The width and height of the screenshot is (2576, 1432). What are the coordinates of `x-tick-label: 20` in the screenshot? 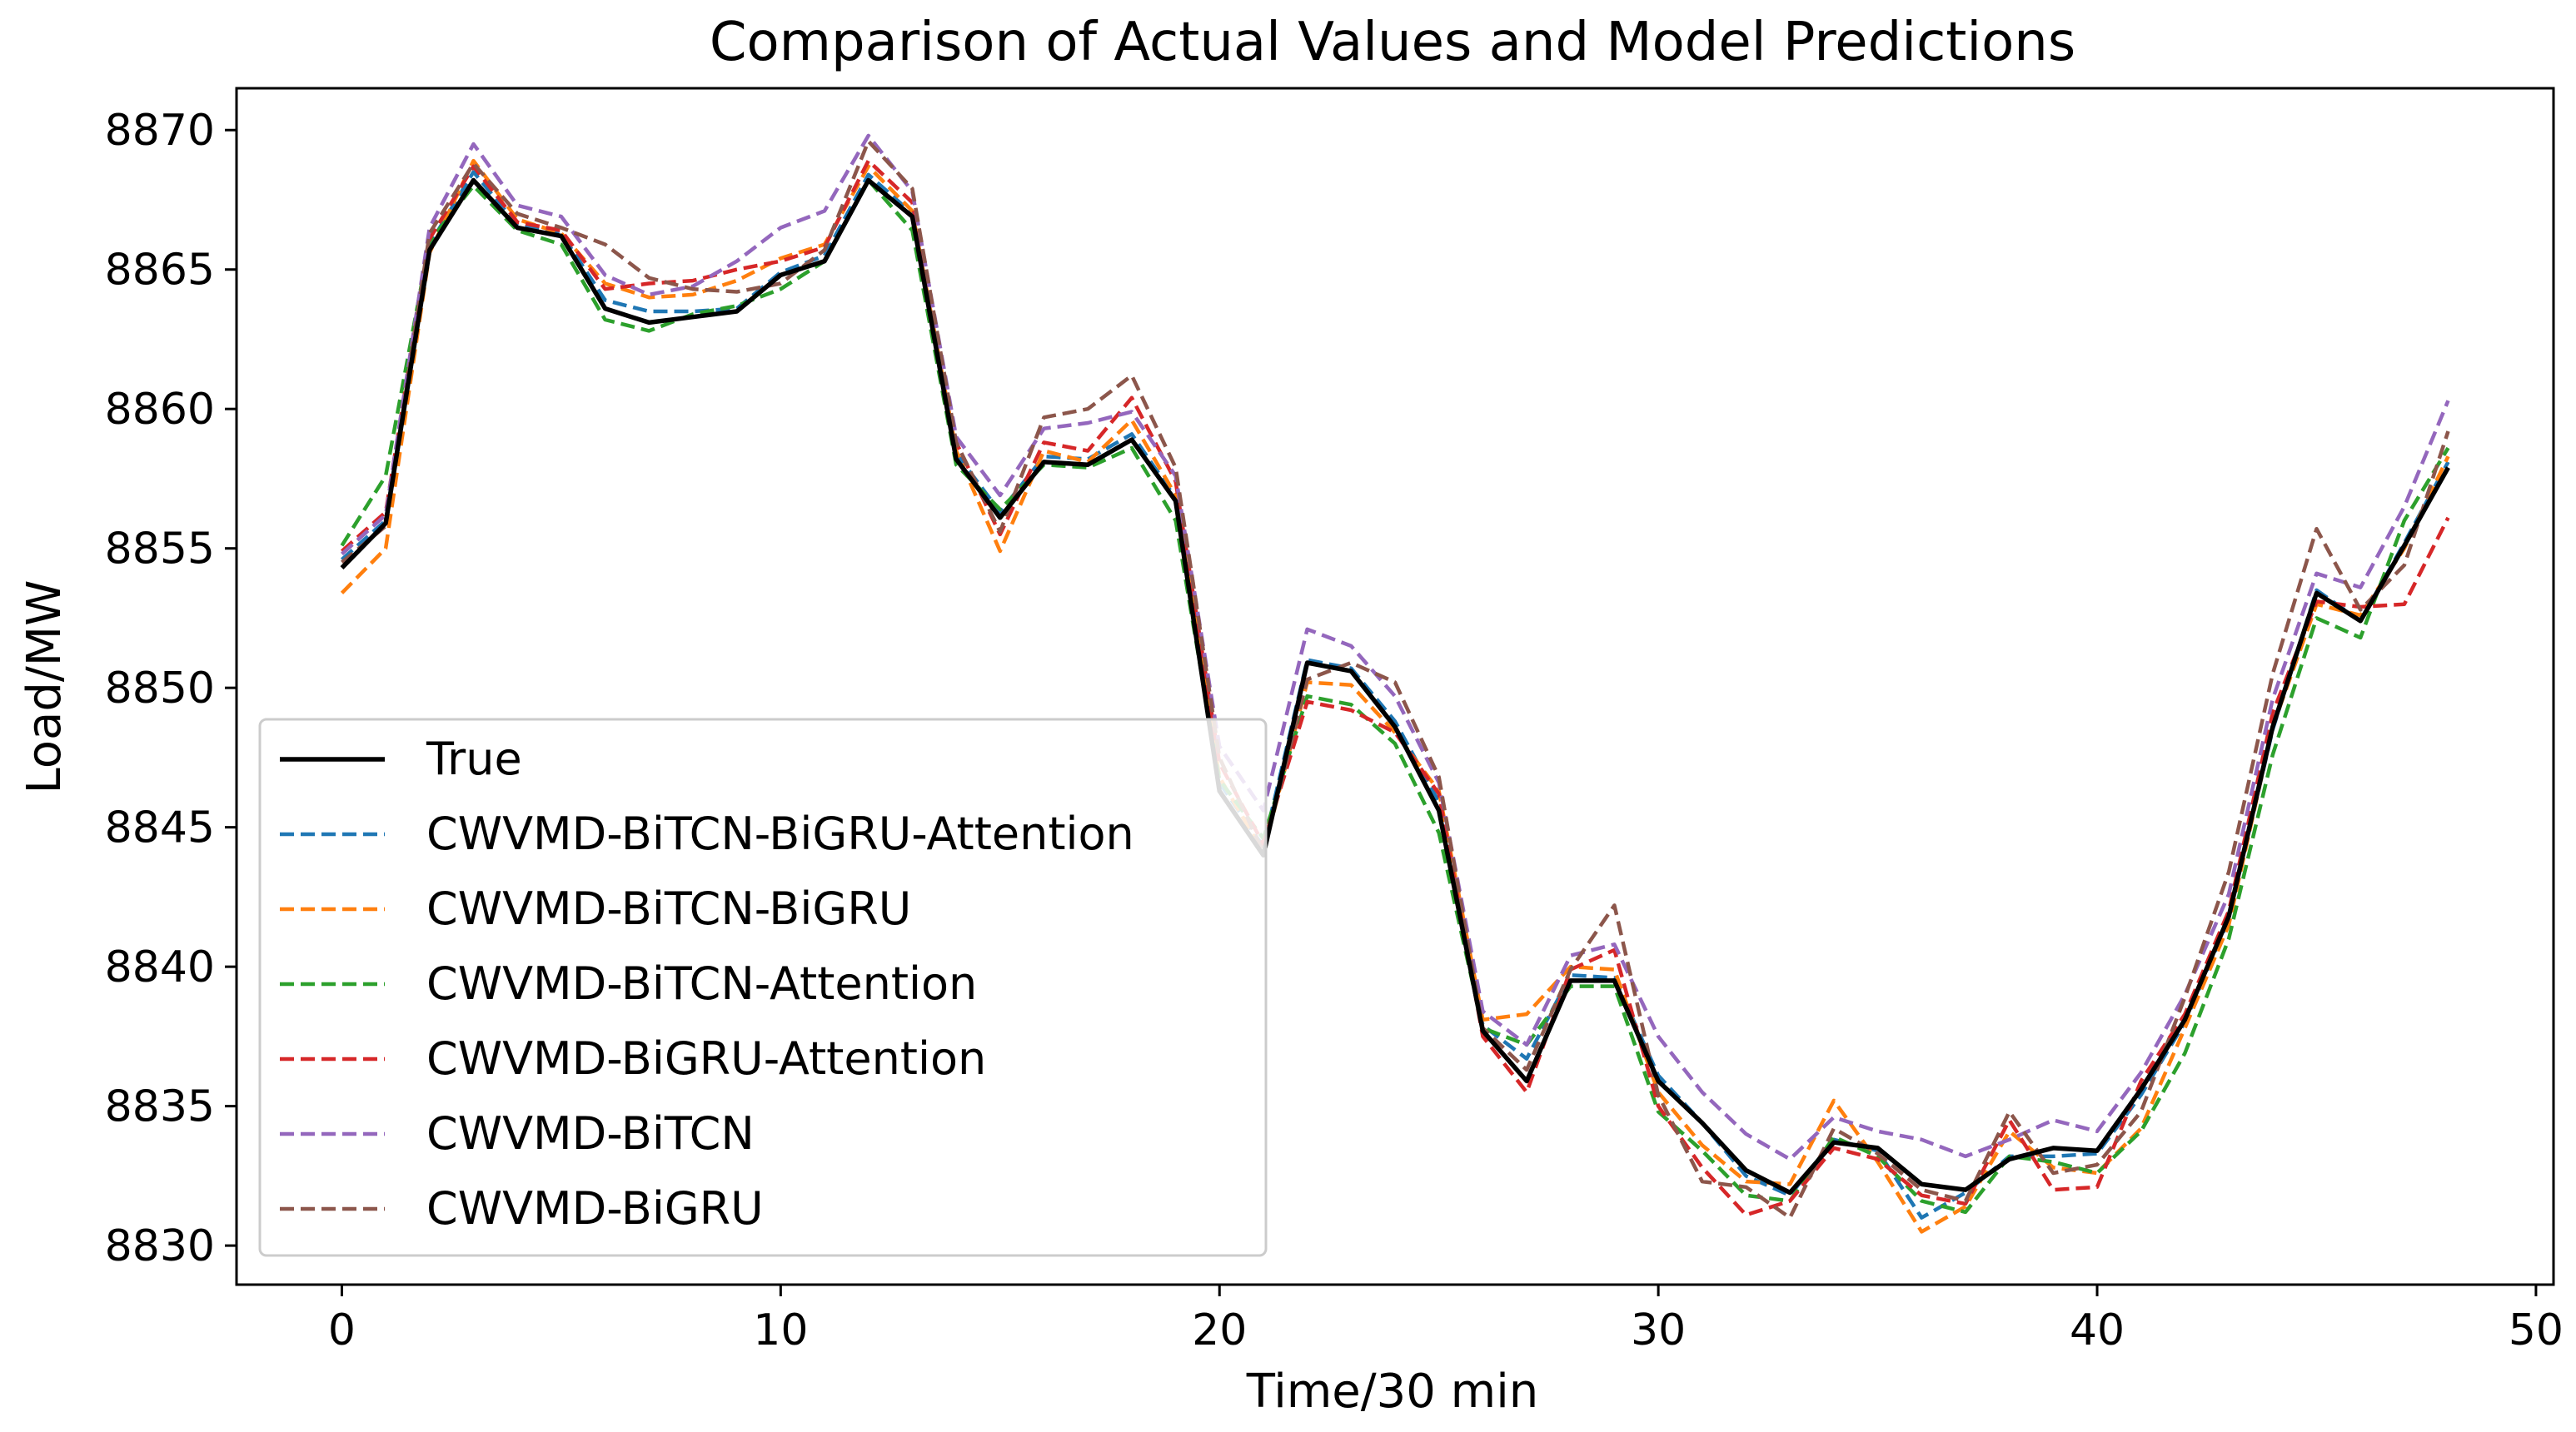 It's located at (1219, 1330).